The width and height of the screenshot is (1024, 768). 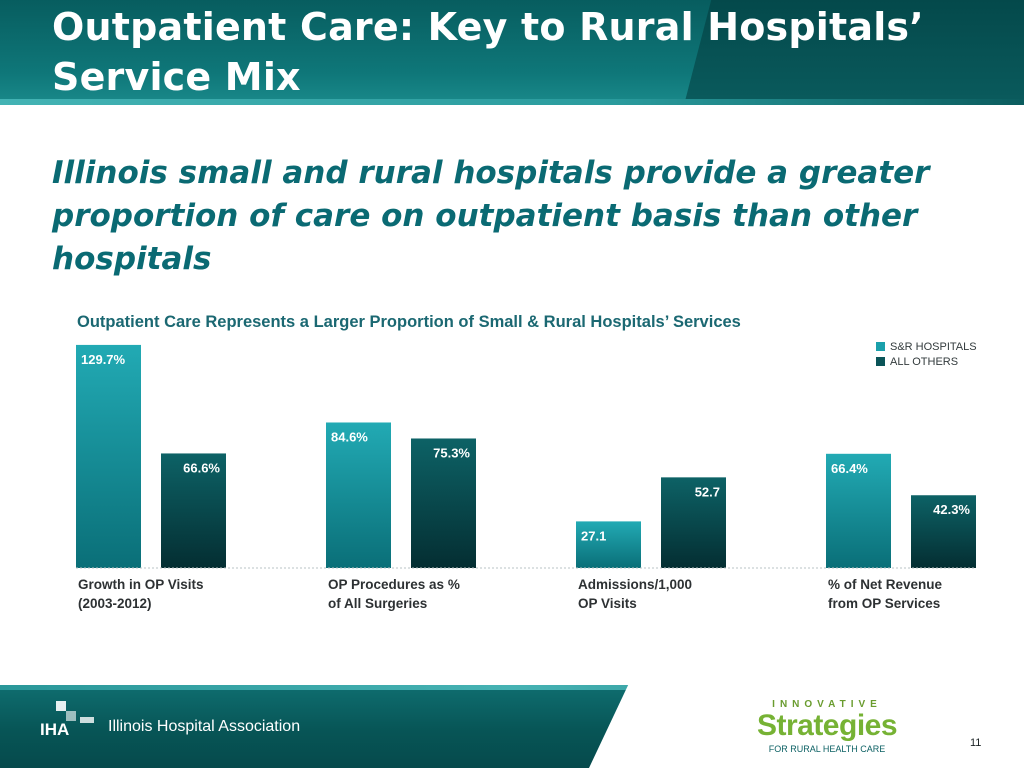 I want to click on bar-value-label-others-3: 42.3%, so click(x=951, y=509).